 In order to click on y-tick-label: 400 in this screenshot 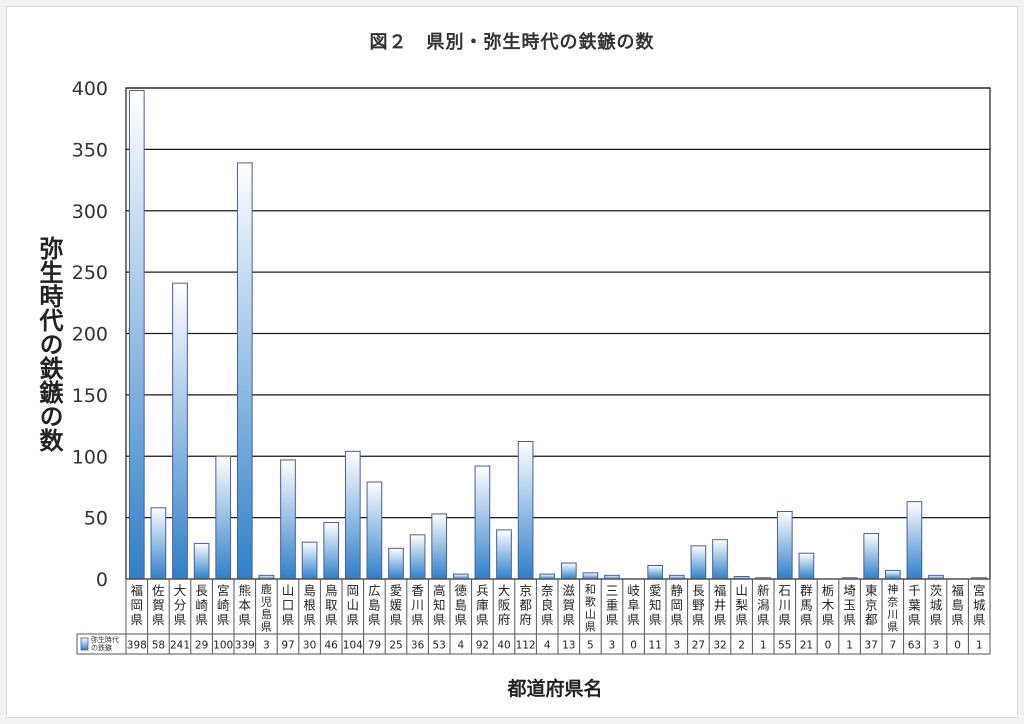, I will do `click(90, 89)`.